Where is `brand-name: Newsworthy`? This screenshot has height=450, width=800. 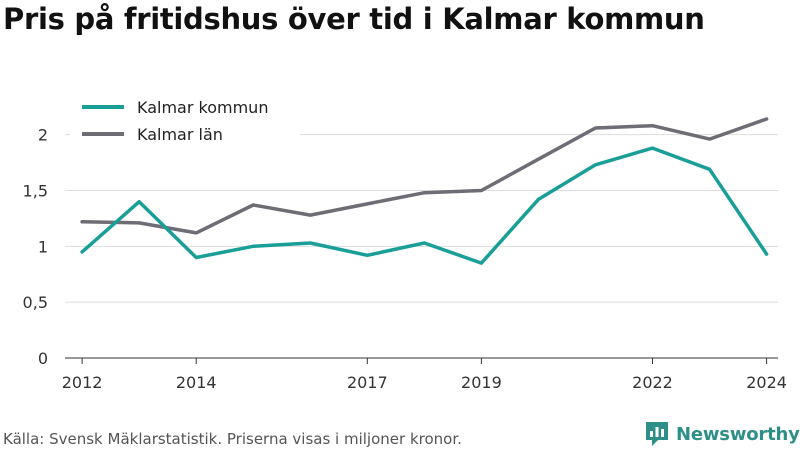 brand-name: Newsworthy is located at coordinates (738, 434).